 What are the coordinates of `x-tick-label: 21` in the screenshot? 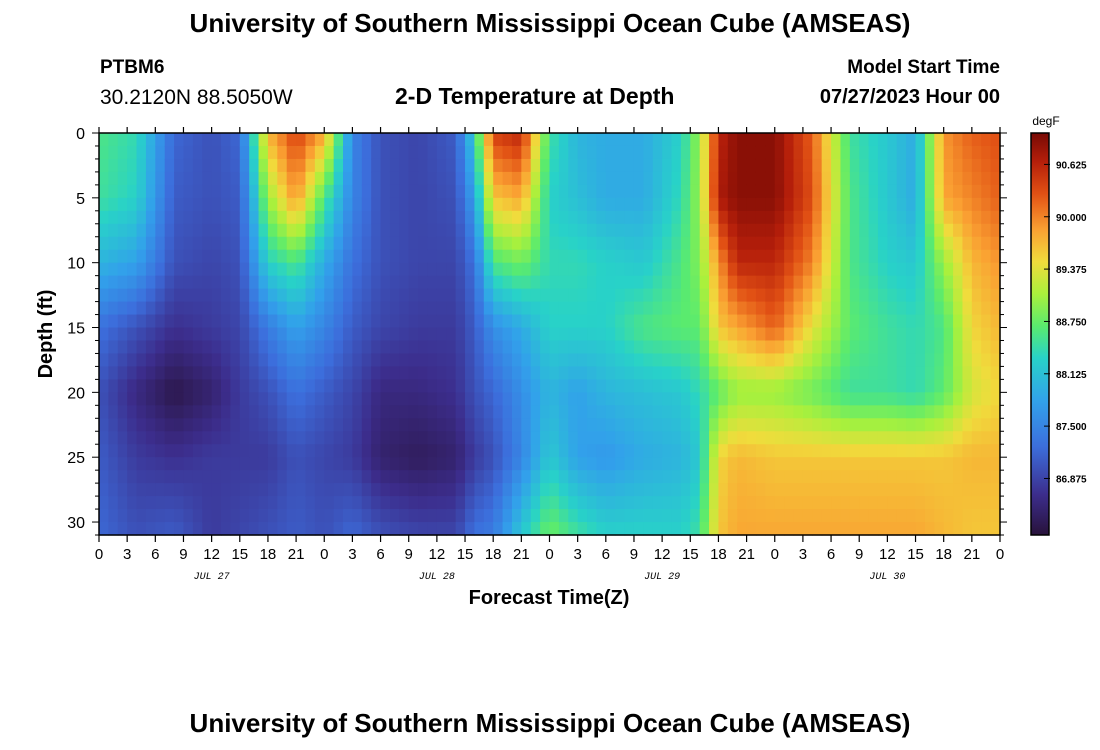 It's located at (521, 554).